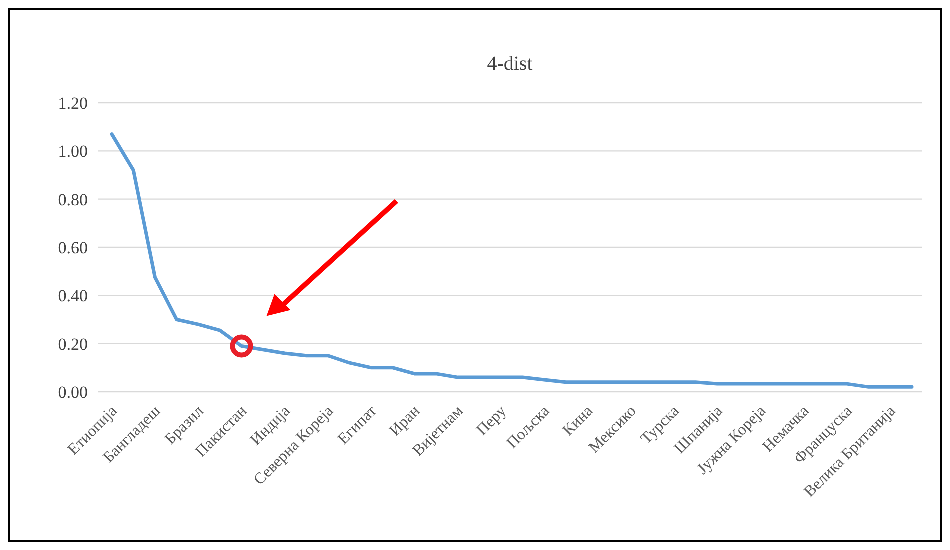 The height and width of the screenshot is (550, 950). What do you see at coordinates (73, 152) in the screenshot?
I see `y-tick-label: 1.00` at bounding box center [73, 152].